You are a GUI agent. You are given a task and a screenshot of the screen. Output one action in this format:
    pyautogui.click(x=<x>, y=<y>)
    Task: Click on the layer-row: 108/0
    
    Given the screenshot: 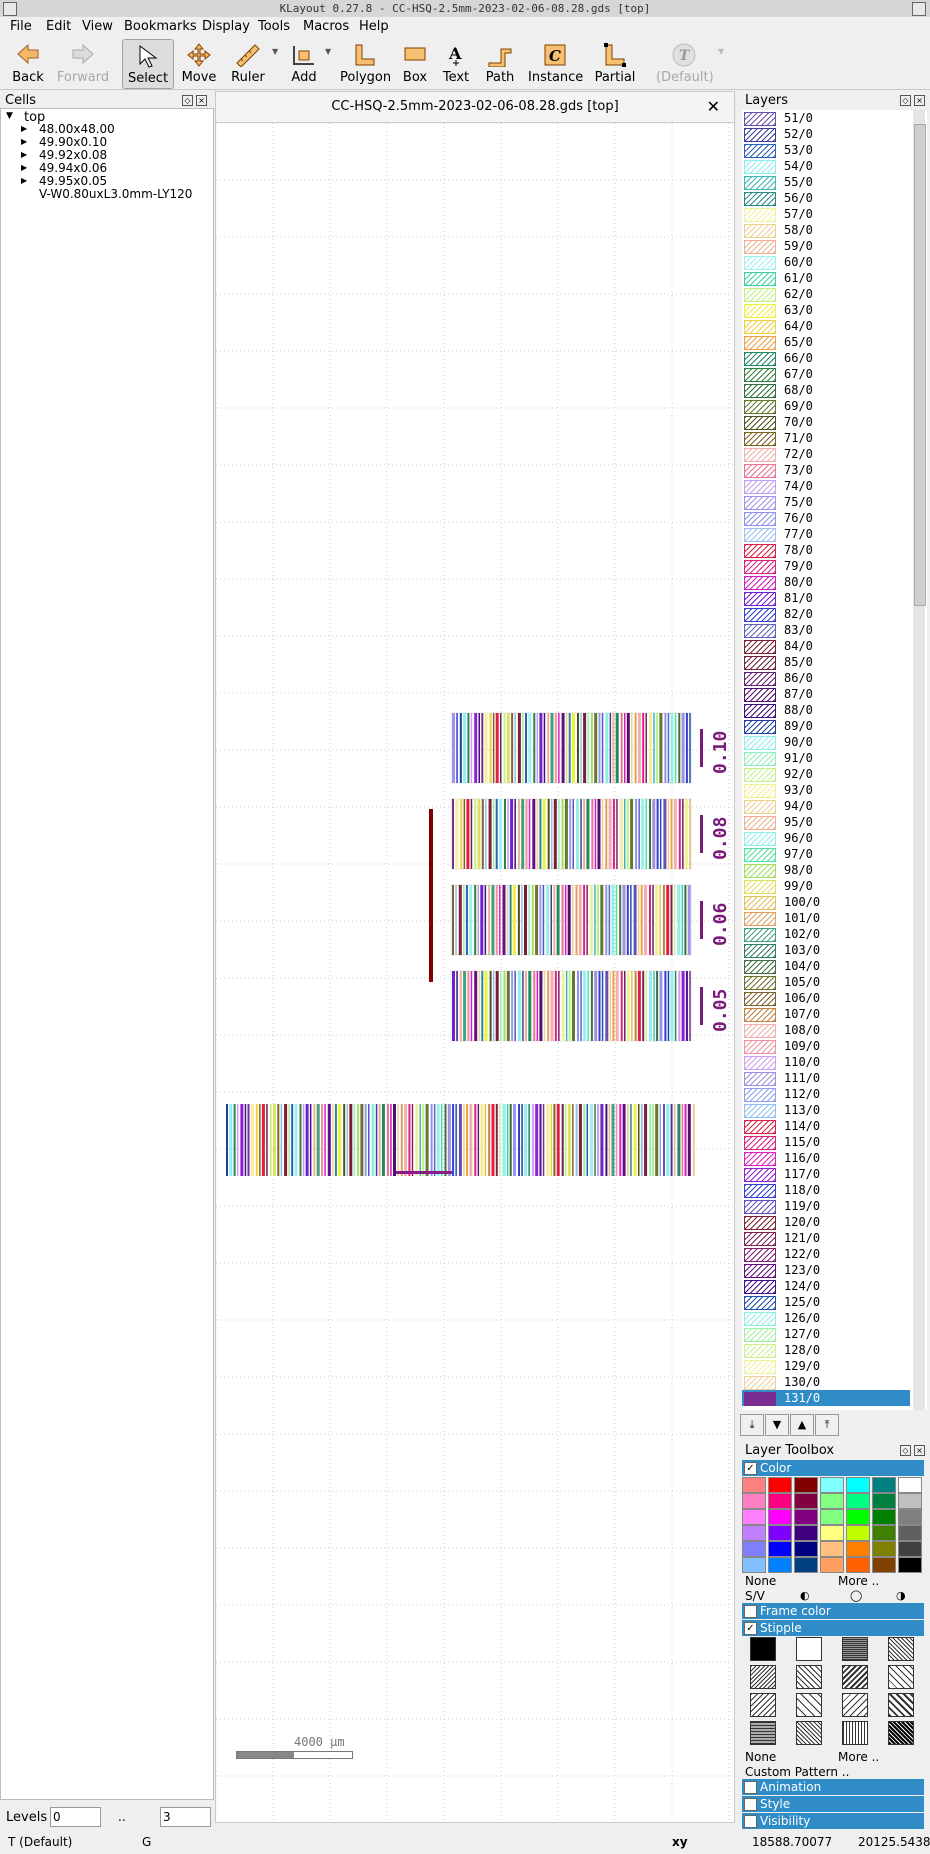 What is the action you would take?
    pyautogui.click(x=826, y=1030)
    